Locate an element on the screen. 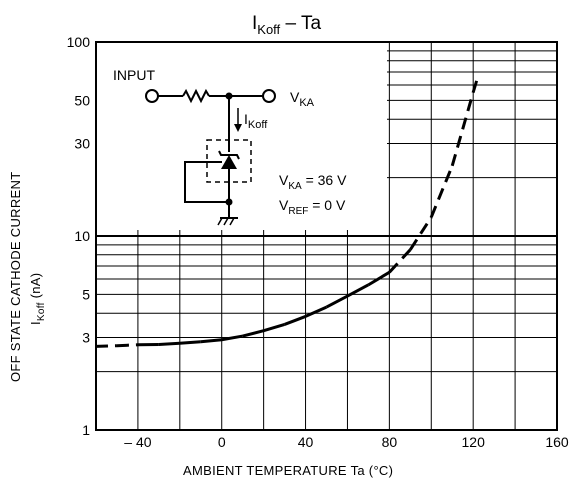 The width and height of the screenshot is (575, 488). current-arrow-head is located at coordinates (238, 128).